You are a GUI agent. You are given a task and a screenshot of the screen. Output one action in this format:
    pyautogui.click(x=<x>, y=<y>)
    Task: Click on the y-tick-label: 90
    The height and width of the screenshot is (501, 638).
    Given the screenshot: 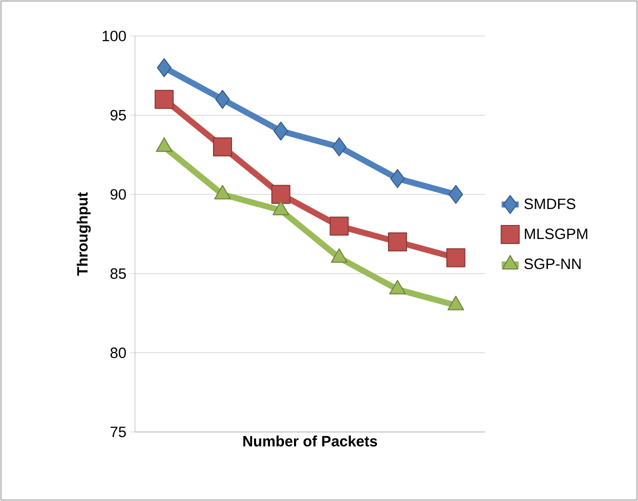 What is the action you would take?
    pyautogui.click(x=118, y=194)
    